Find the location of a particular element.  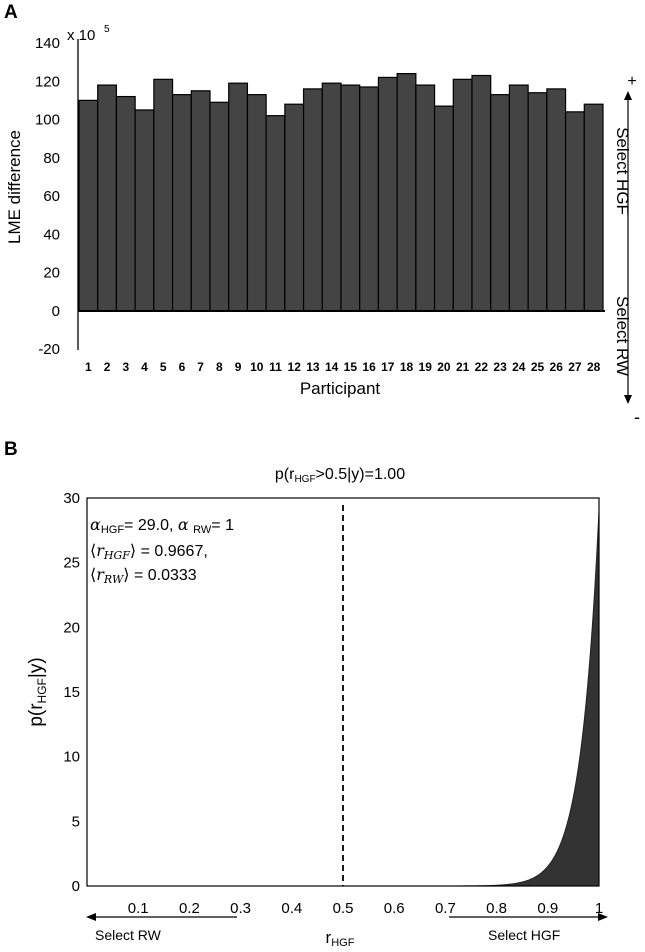

panel-a-arrow-head-up is located at coordinates (628, 95).